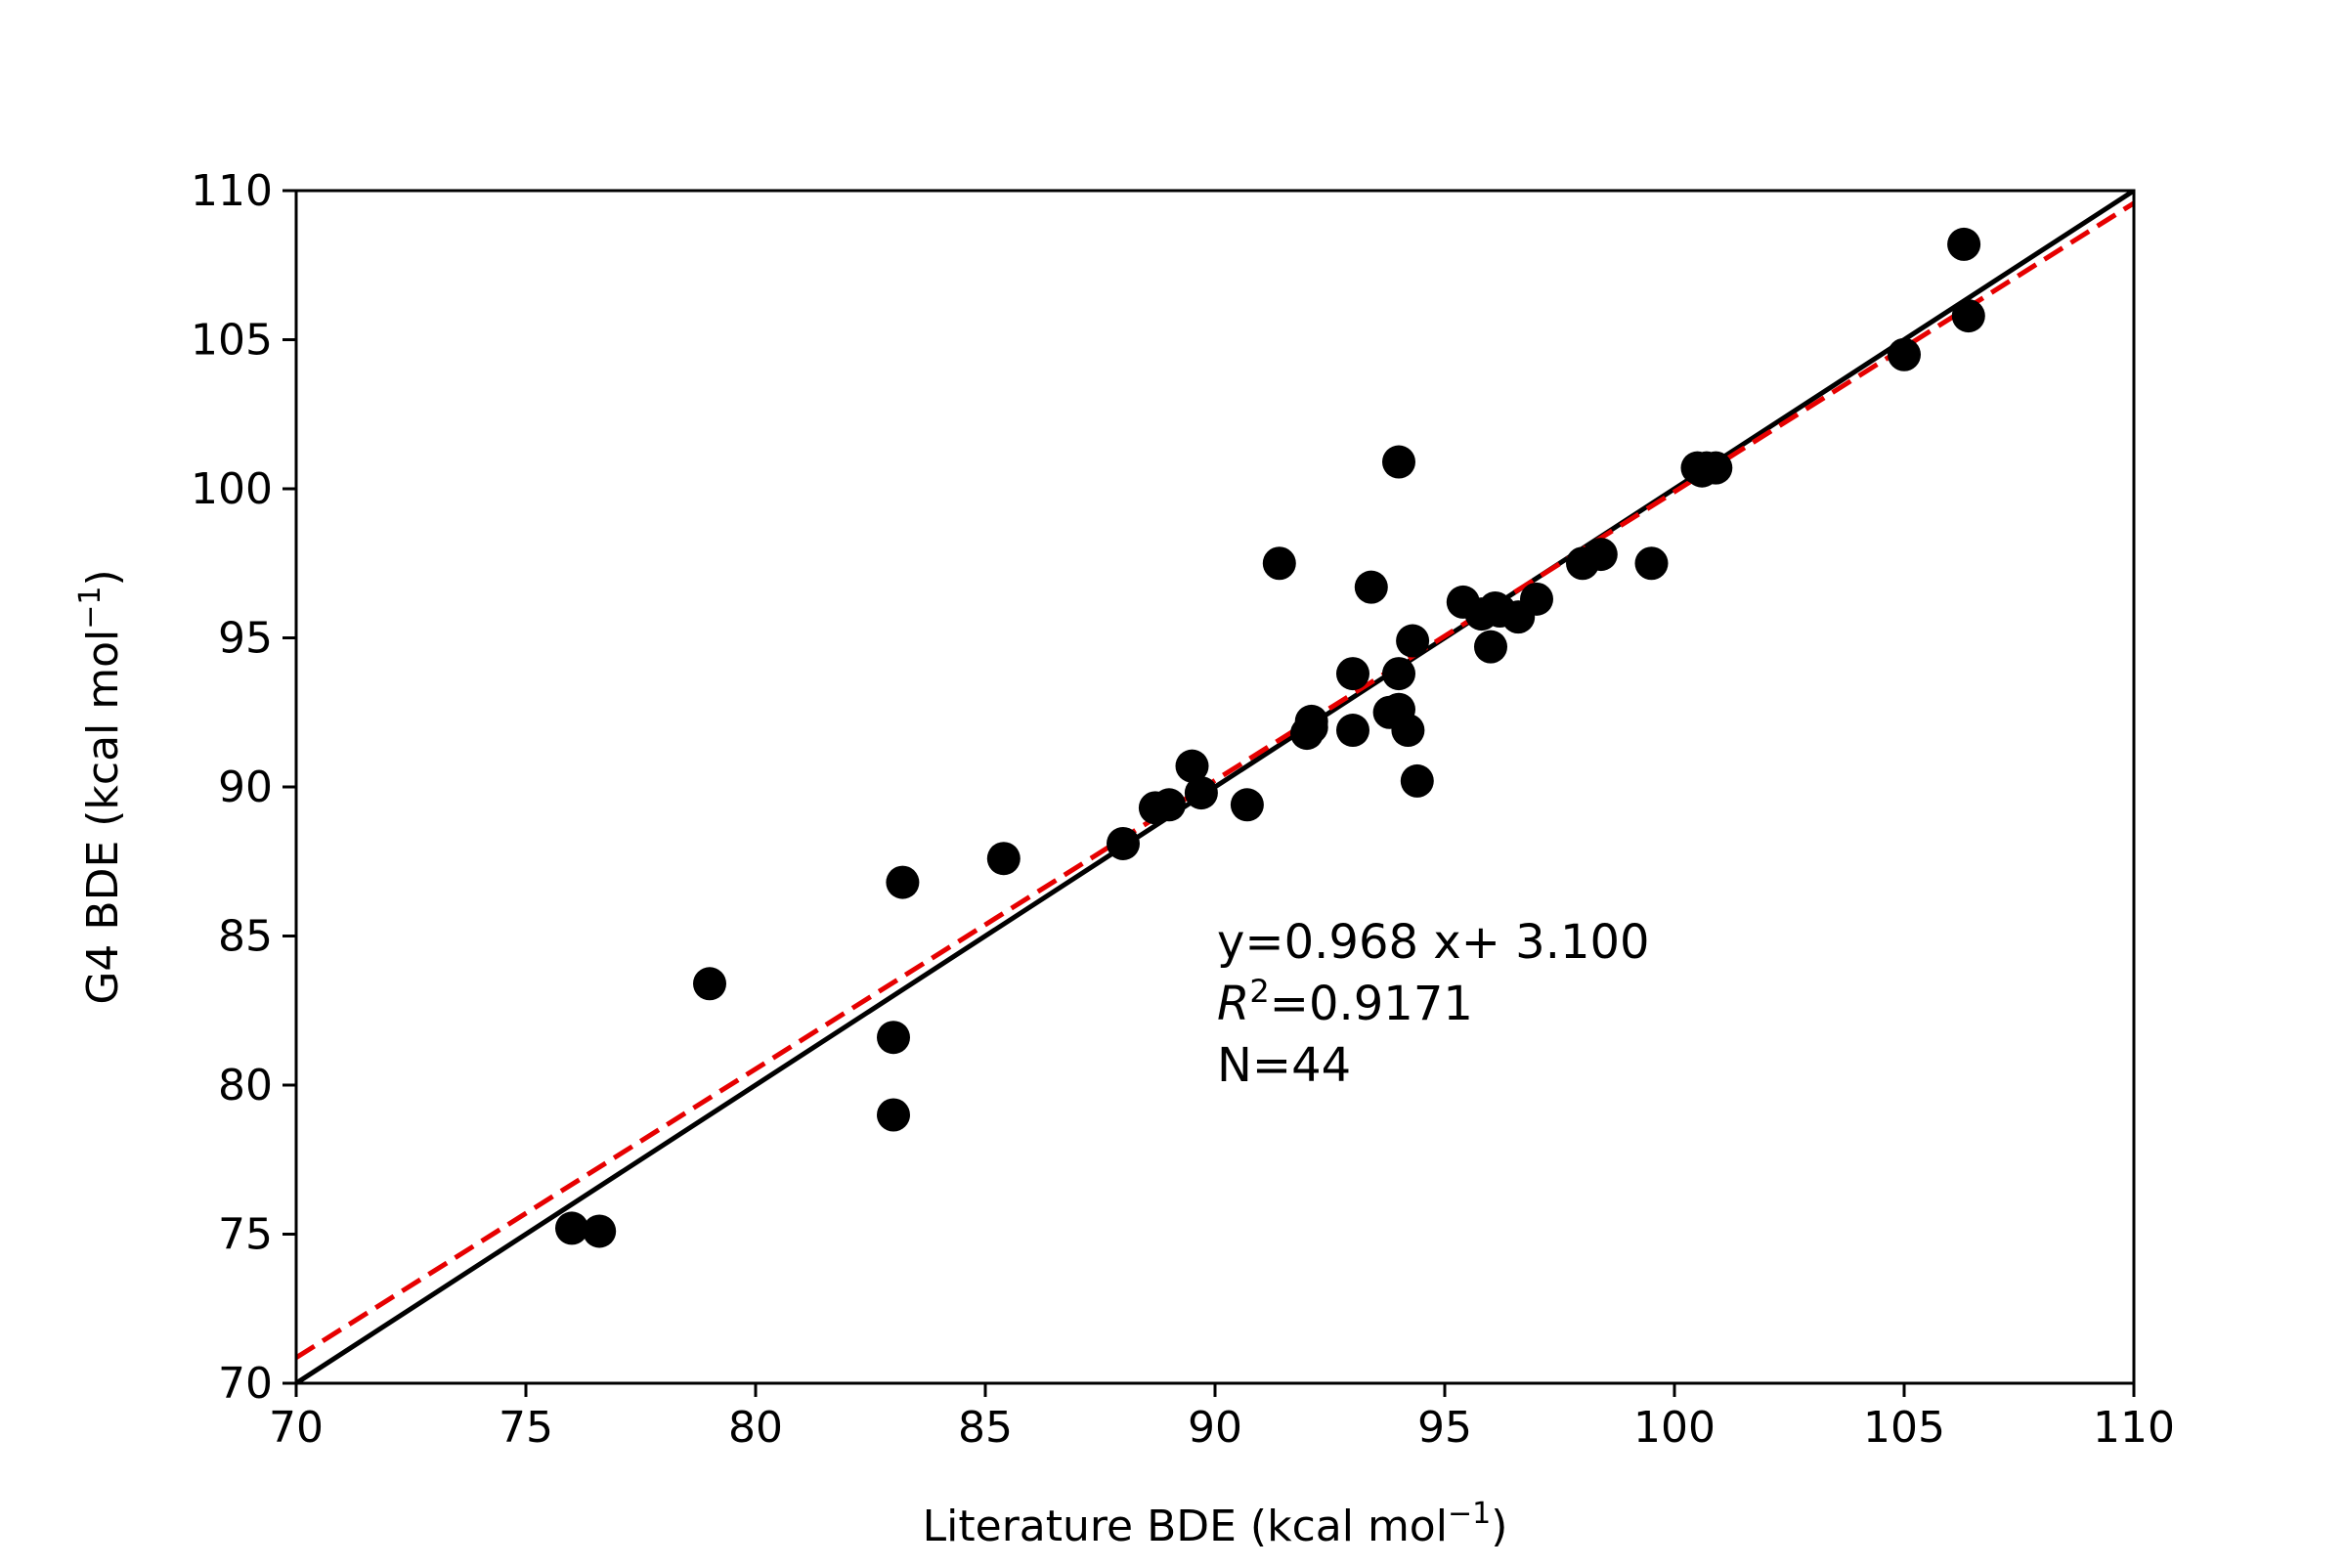 The height and width of the screenshot is (1568, 2346). Describe the element at coordinates (986, 1428) in the screenshot. I see `x-tick-label: 85` at that location.